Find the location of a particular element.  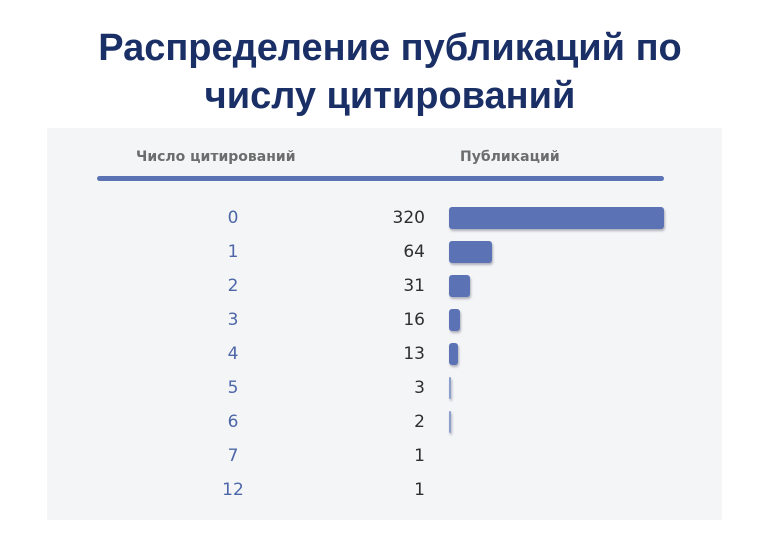

value-label-5: 3 is located at coordinates (419, 388).